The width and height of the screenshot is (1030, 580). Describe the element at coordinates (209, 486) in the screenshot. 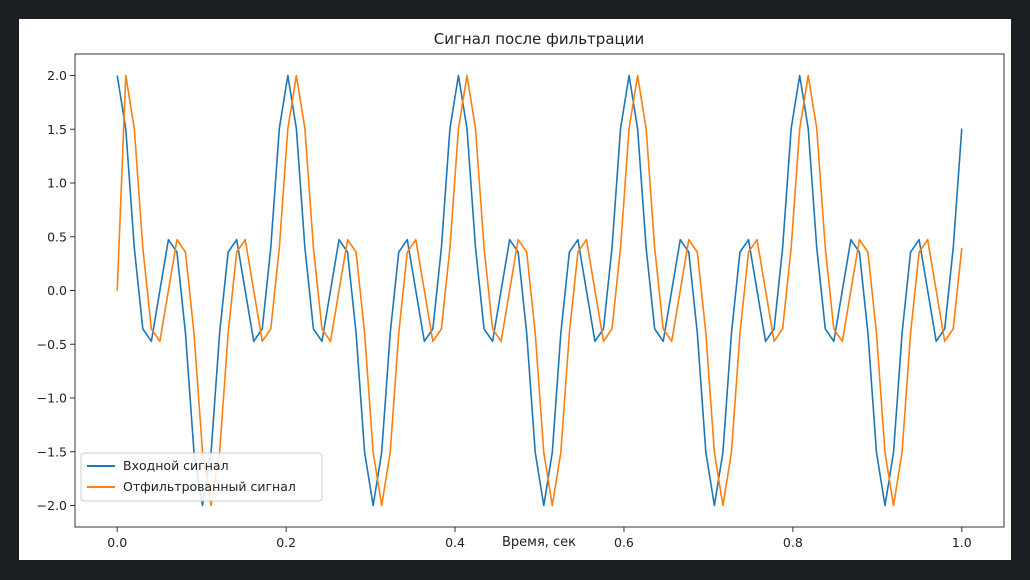

I see `legend-label-filtered: Отфильтрованный сигнал` at that location.